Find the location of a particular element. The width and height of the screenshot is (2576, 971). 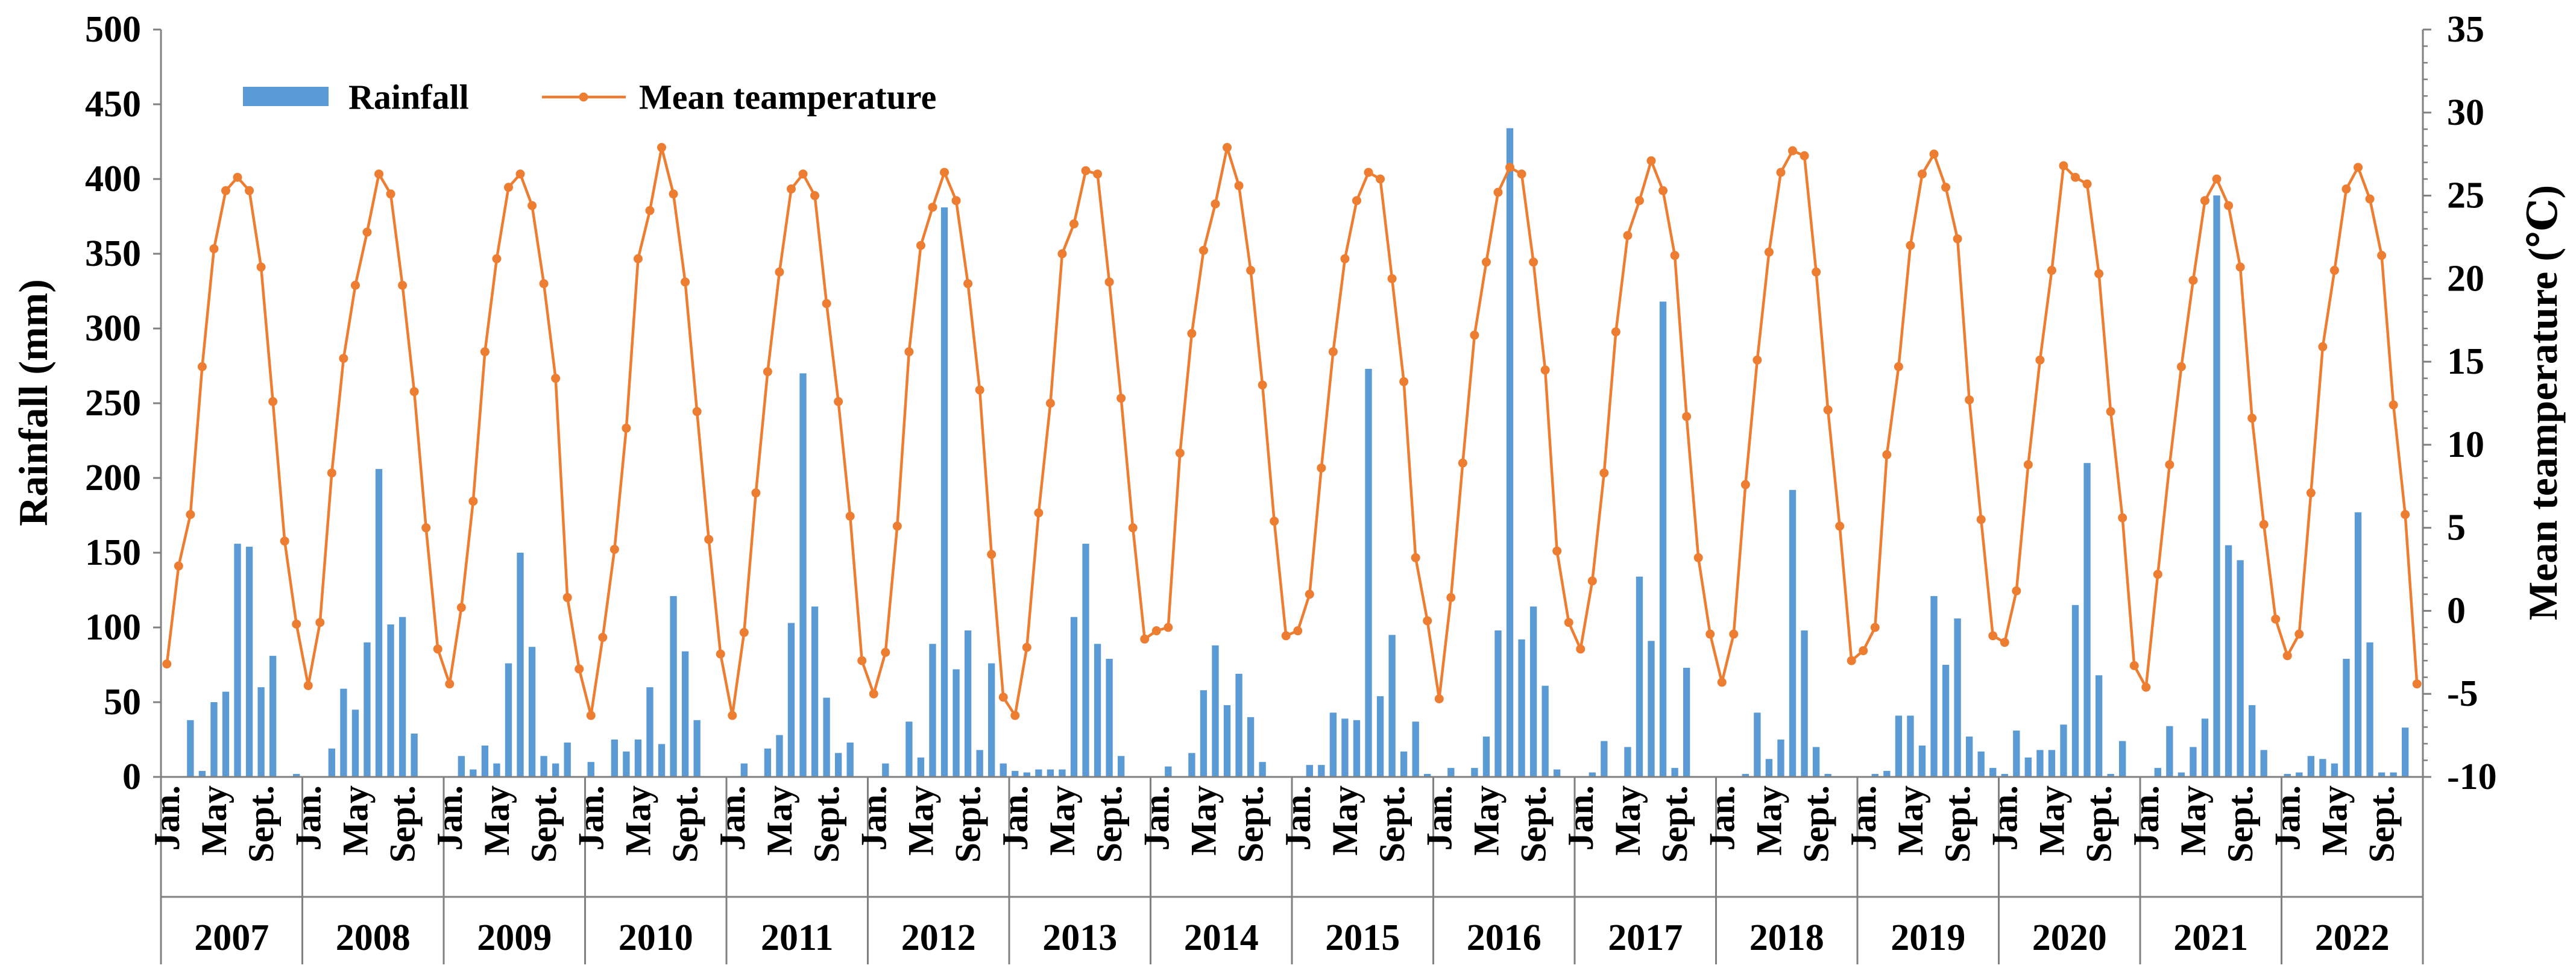

year-label: 2018 is located at coordinates (1786, 937).